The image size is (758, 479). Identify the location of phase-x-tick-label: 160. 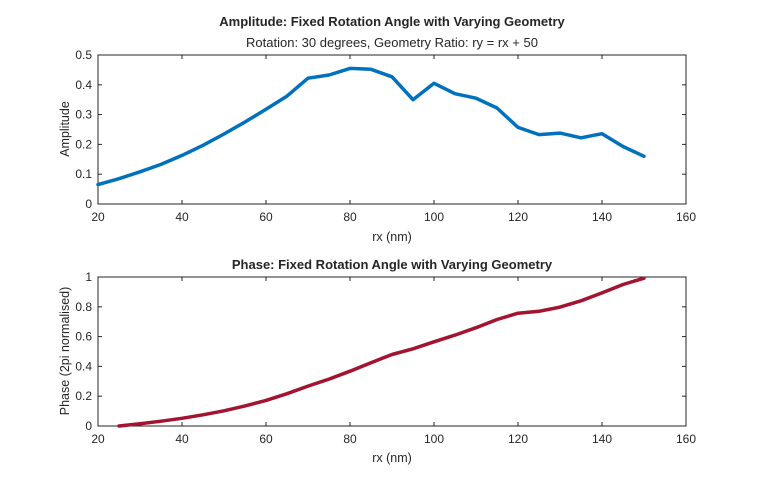
(686, 439).